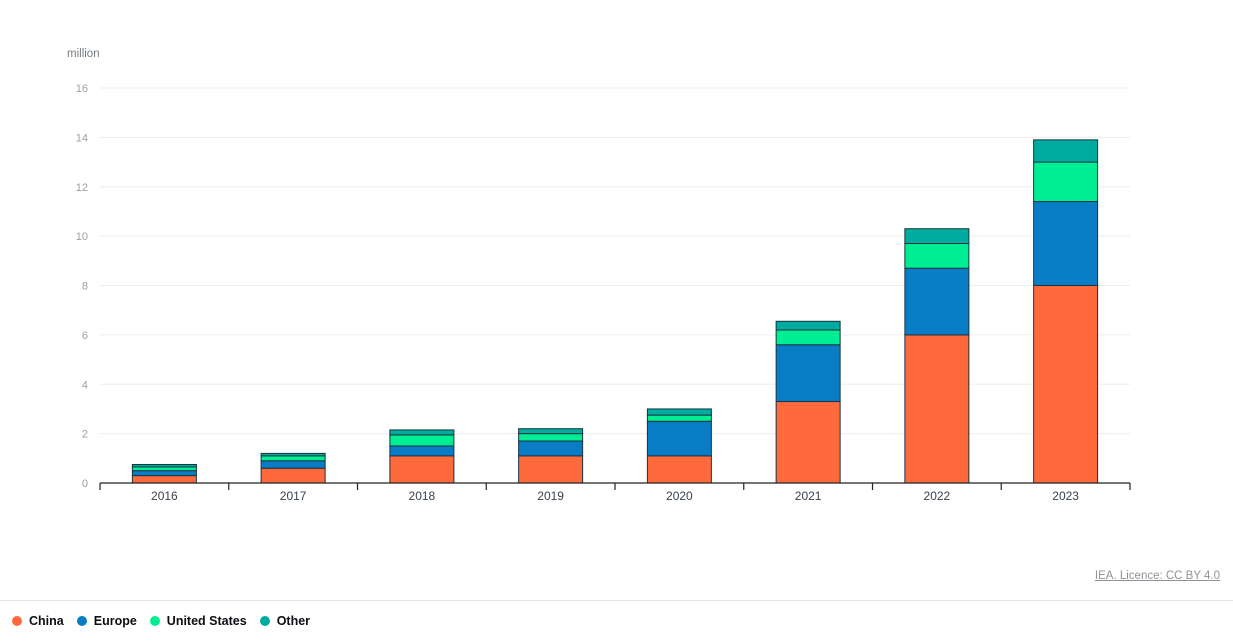  What do you see at coordinates (1157, 576) in the screenshot?
I see `attribution-link: IEA. Licence: CC BY 4.0` at bounding box center [1157, 576].